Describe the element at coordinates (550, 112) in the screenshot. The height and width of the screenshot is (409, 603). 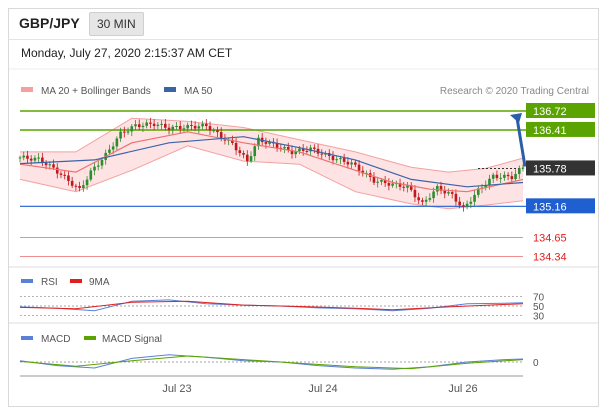
I see `price-label-resistance: 136.72` at that location.